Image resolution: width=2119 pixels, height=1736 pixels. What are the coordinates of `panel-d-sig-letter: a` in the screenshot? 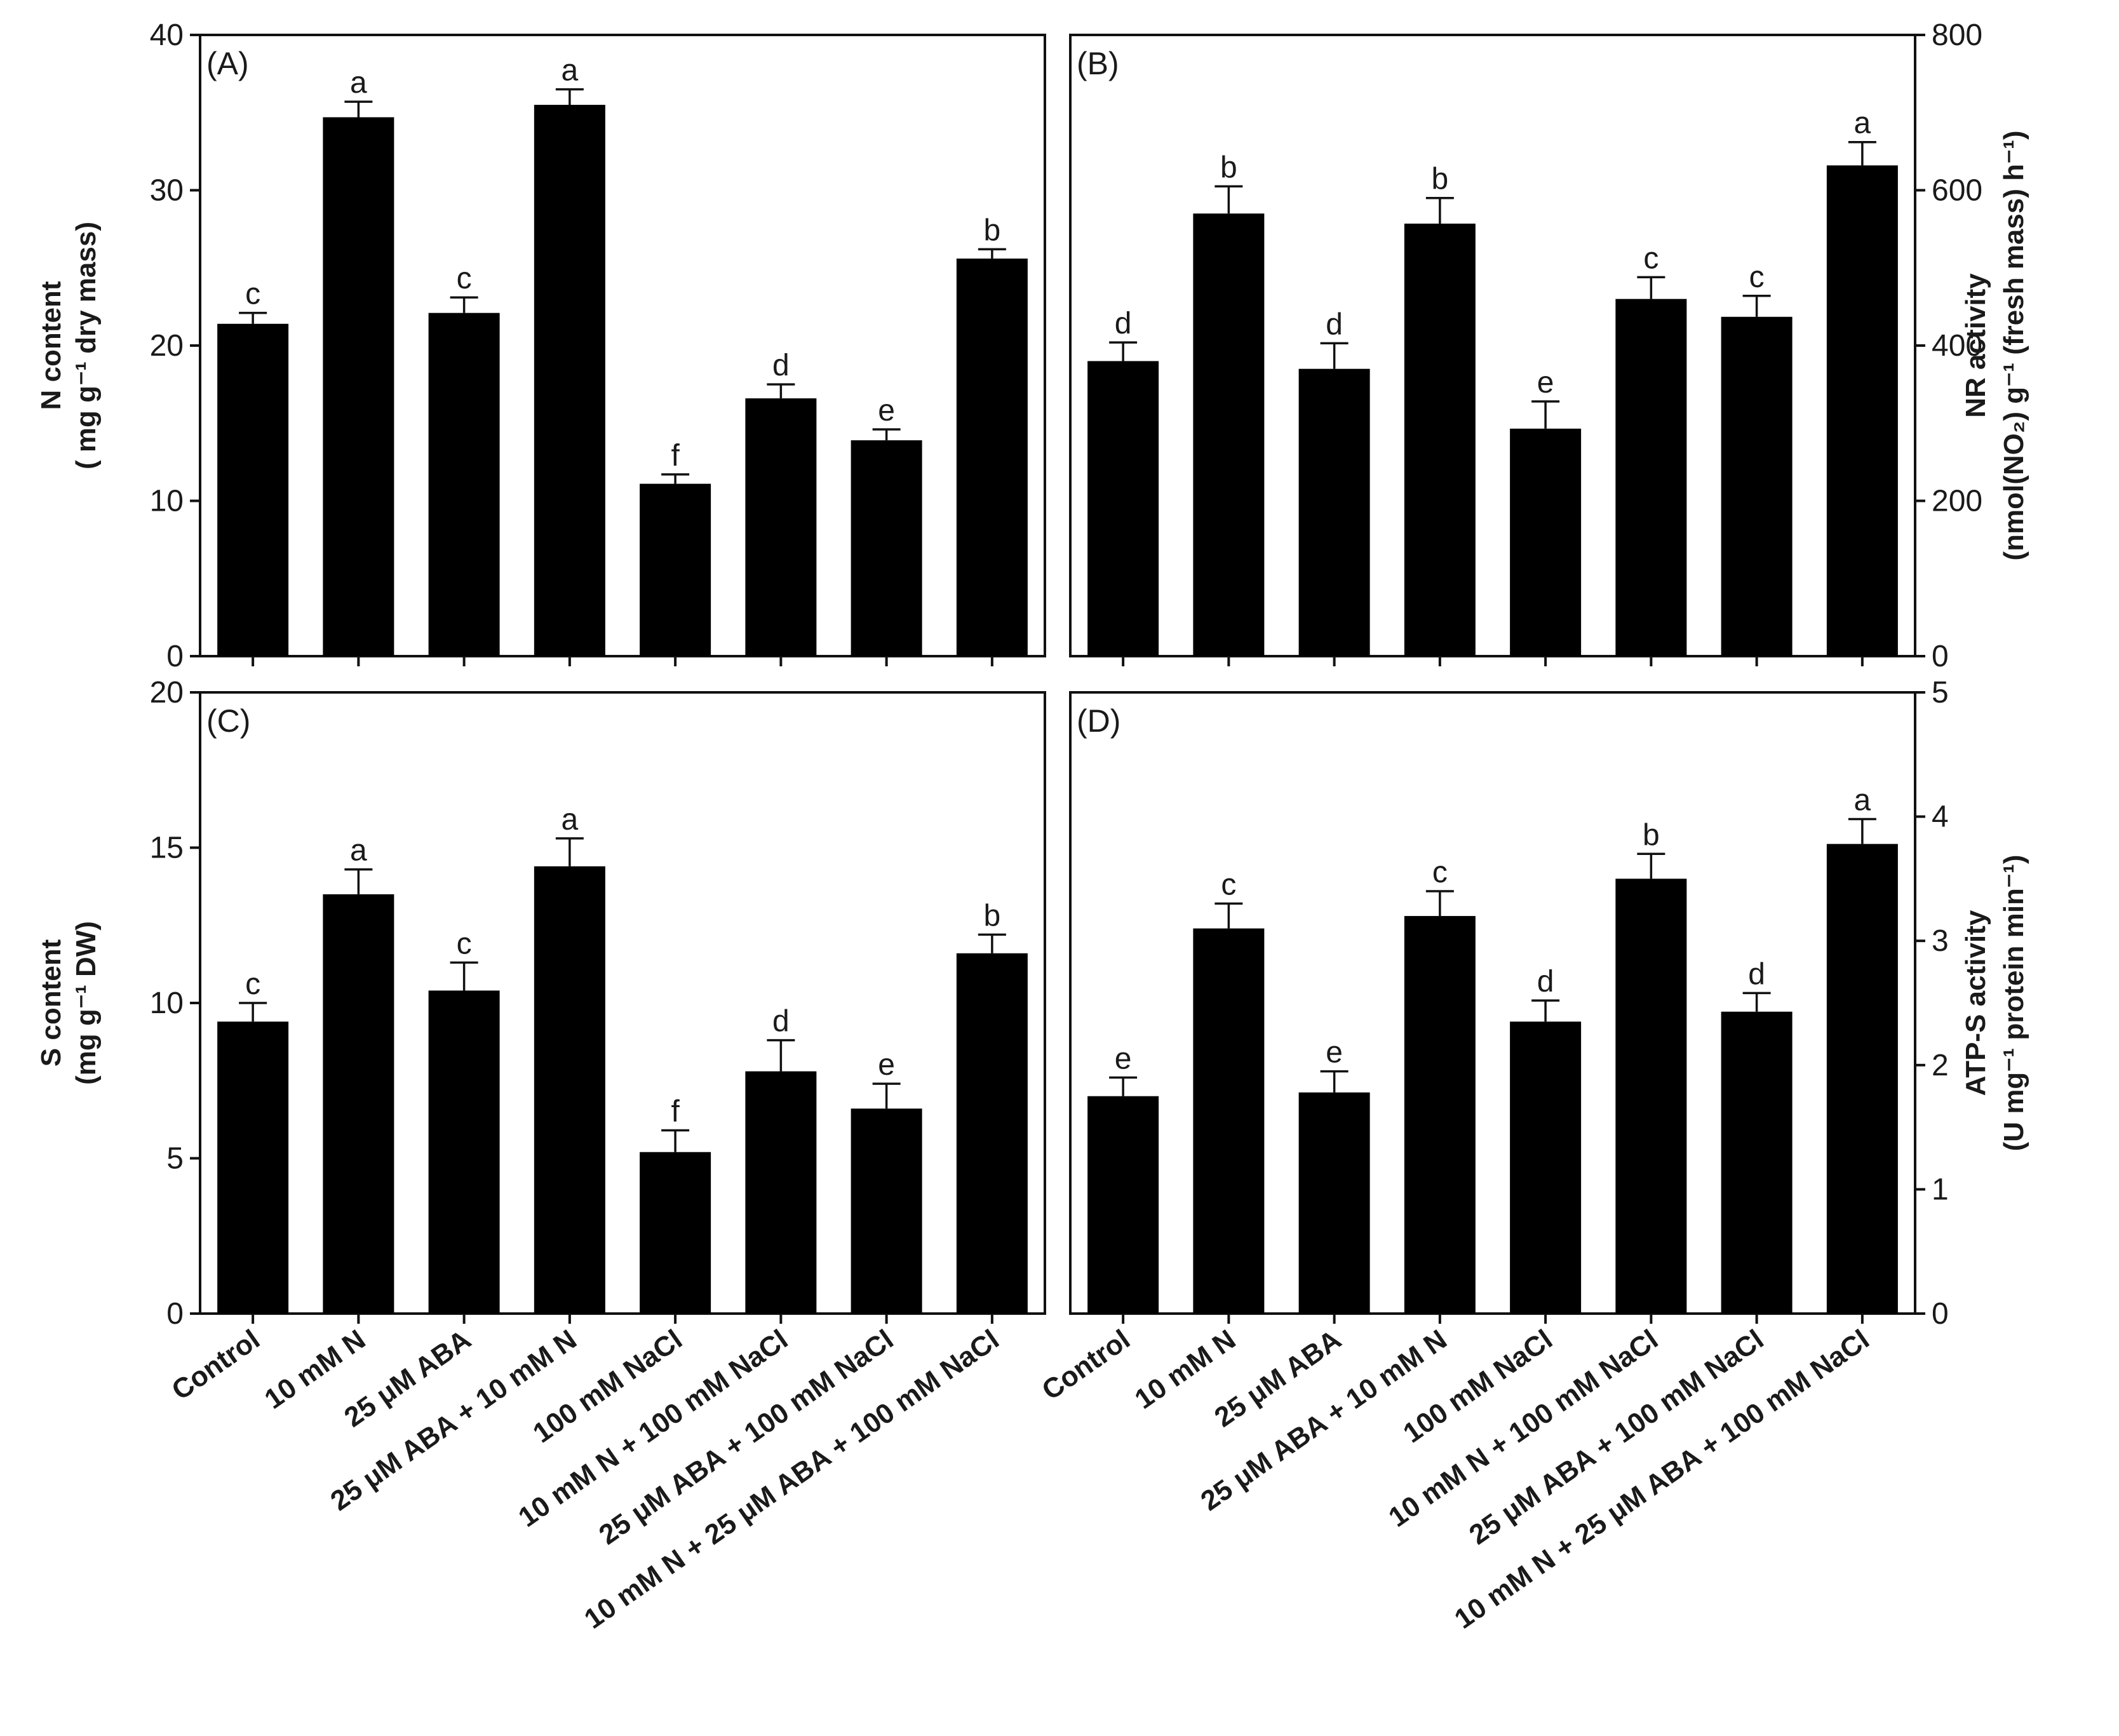 It's located at (1863, 801).